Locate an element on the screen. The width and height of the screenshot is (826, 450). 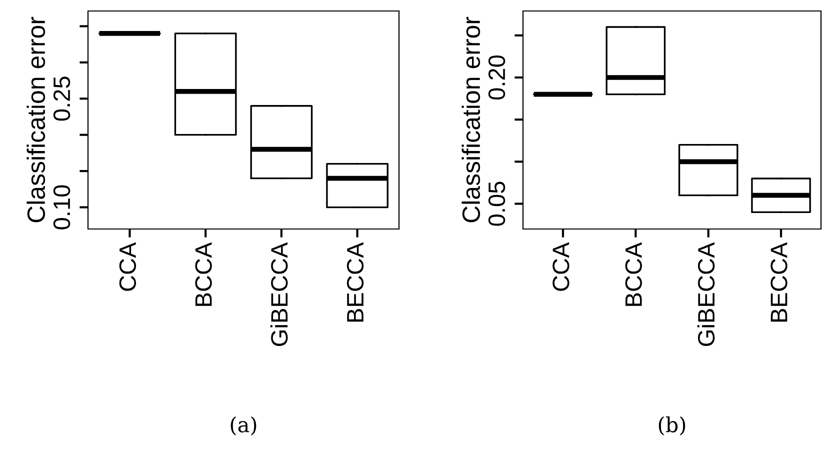
y-tick-label: 0.25 is located at coordinates (61, 98).